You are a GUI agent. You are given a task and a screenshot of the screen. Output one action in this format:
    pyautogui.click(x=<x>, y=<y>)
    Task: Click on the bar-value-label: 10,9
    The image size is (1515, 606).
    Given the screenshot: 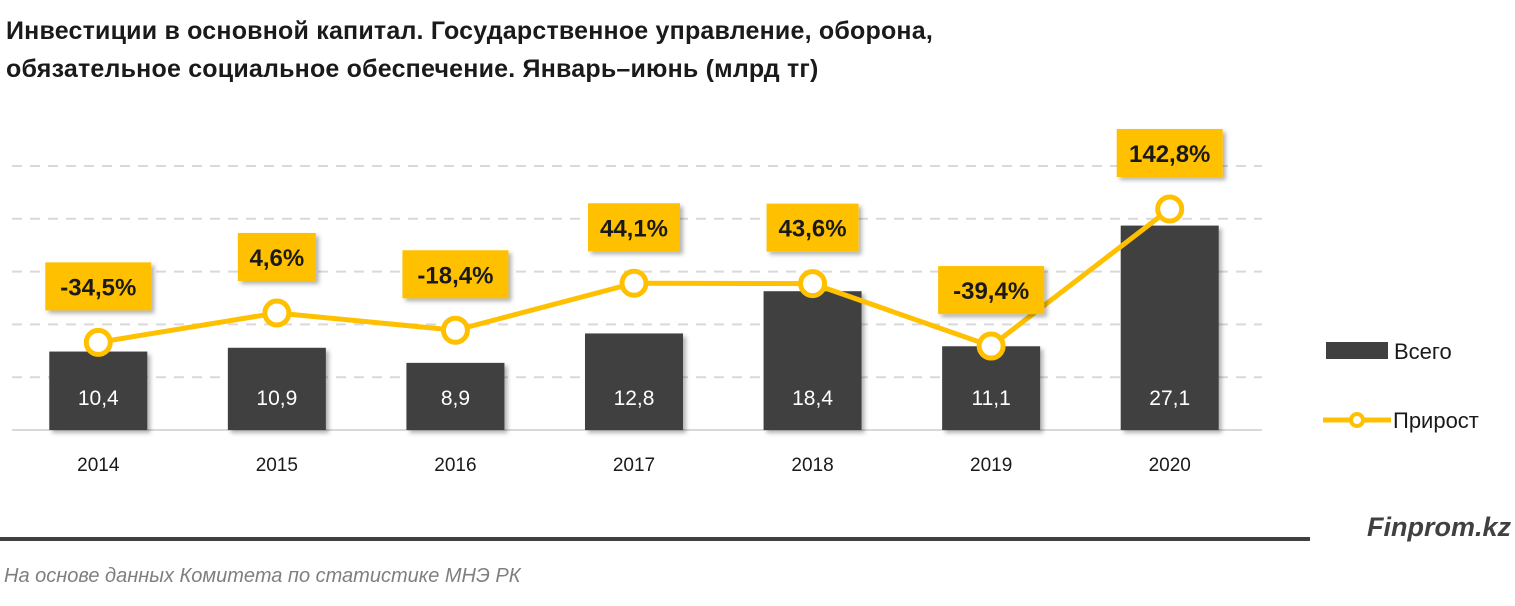 What is the action you would take?
    pyautogui.click(x=276, y=398)
    